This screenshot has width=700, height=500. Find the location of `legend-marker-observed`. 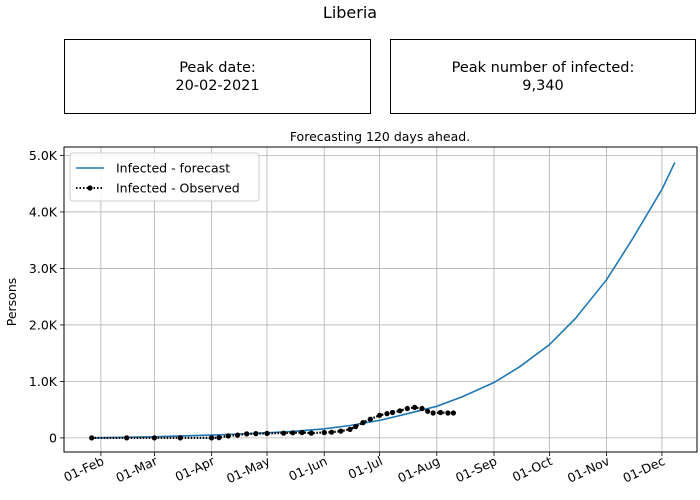

legend-marker-observed is located at coordinates (90, 188).